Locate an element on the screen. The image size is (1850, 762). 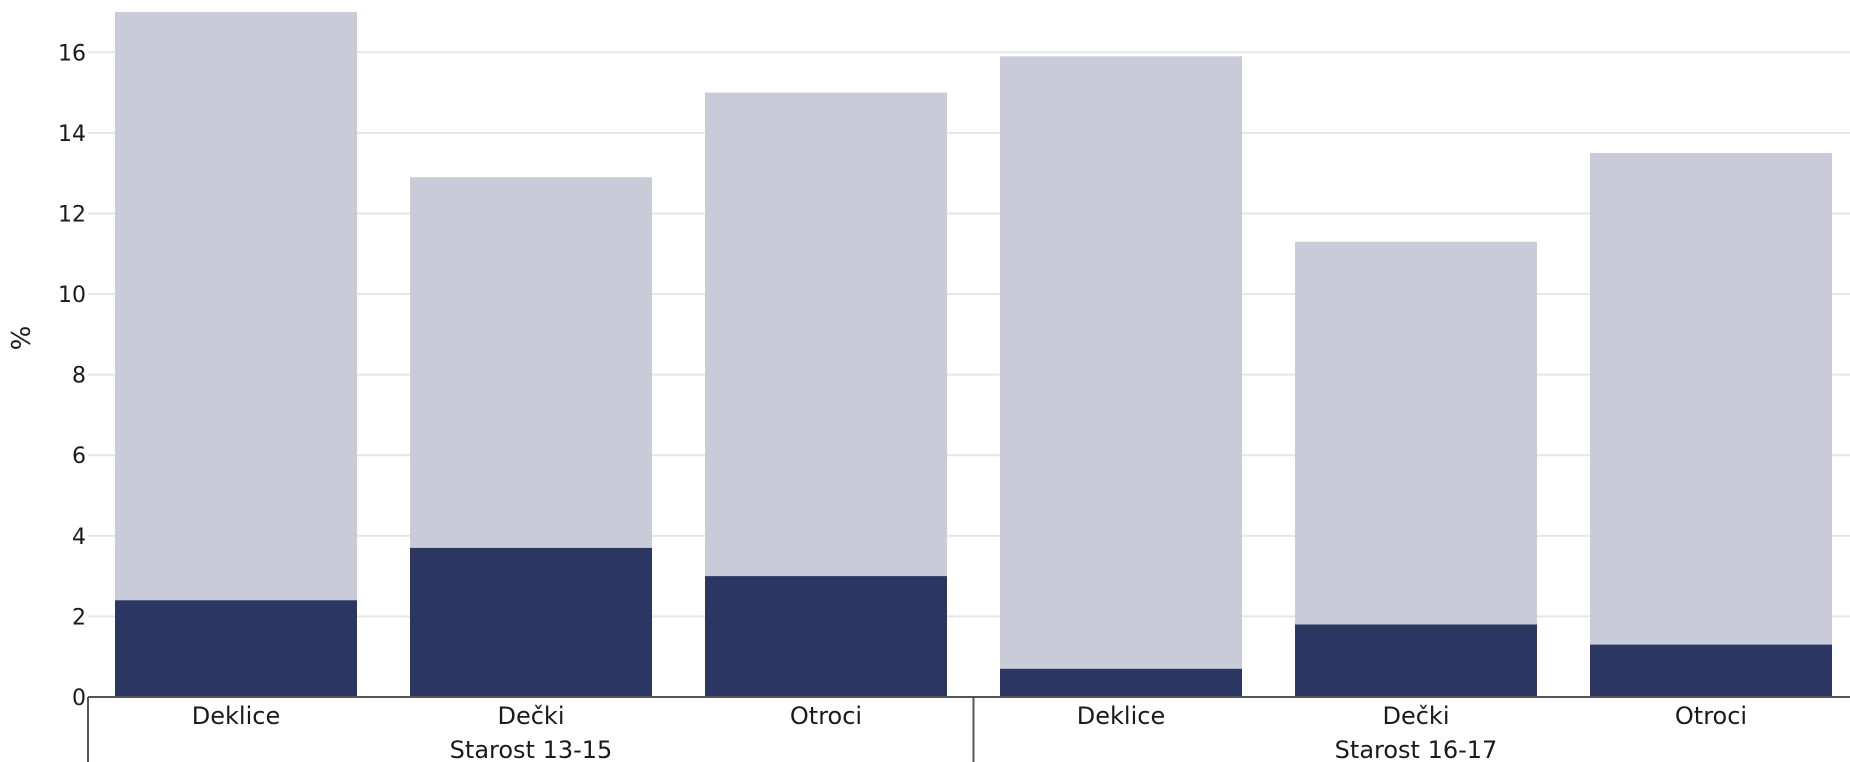
x-group-label: Starost 16-17 is located at coordinates (1416, 749).